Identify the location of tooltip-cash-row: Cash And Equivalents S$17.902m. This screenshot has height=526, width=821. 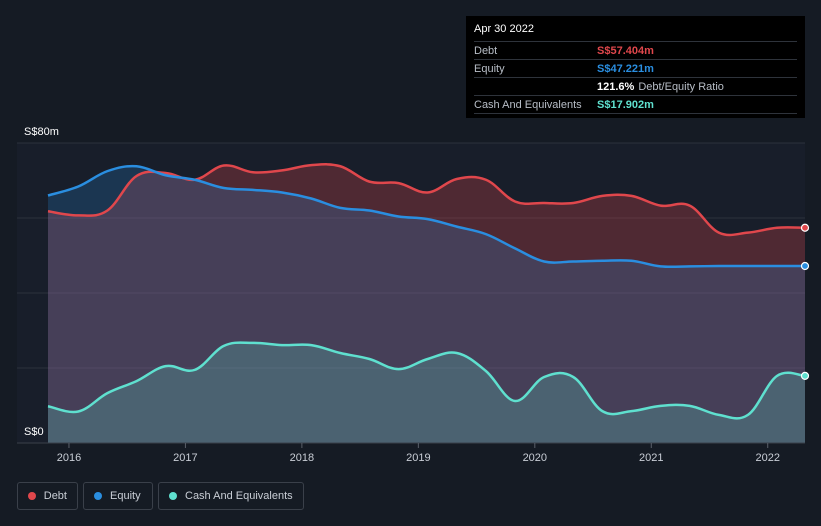
(635, 104).